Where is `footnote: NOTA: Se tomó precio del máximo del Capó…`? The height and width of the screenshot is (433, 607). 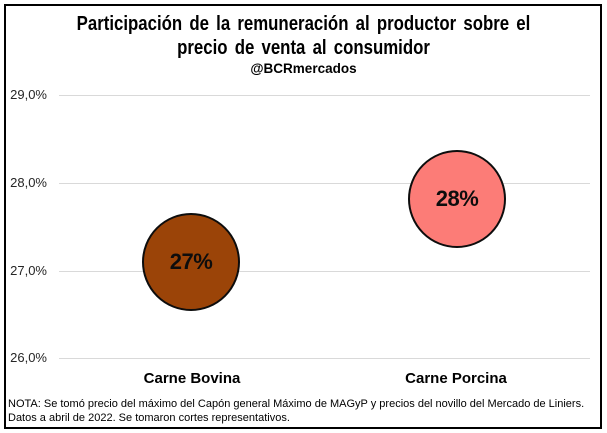
footnote: NOTA: Se tomó precio del máximo del Capó… is located at coordinates (296, 411).